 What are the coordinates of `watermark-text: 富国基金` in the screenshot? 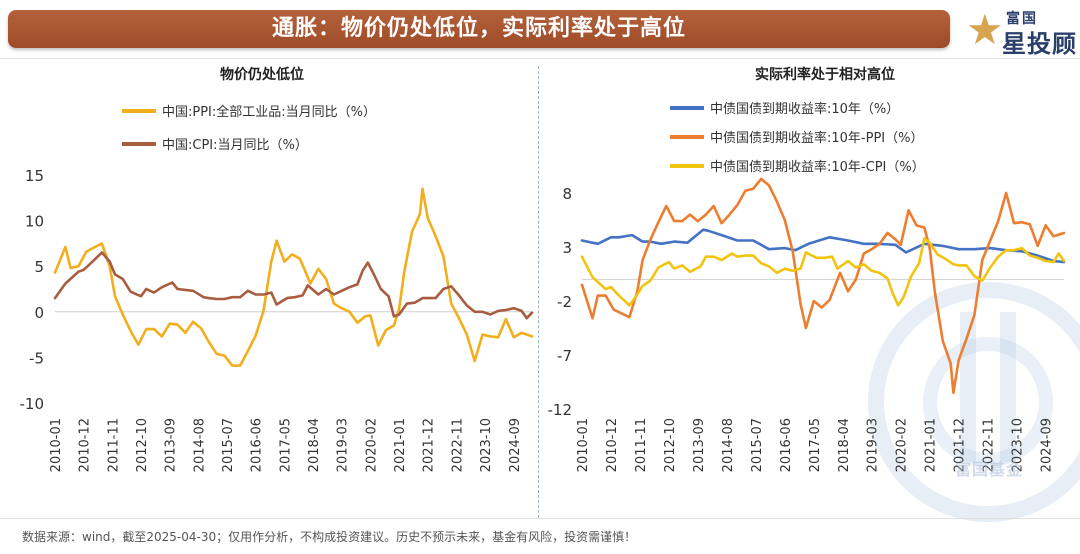 It's located at (989, 469).